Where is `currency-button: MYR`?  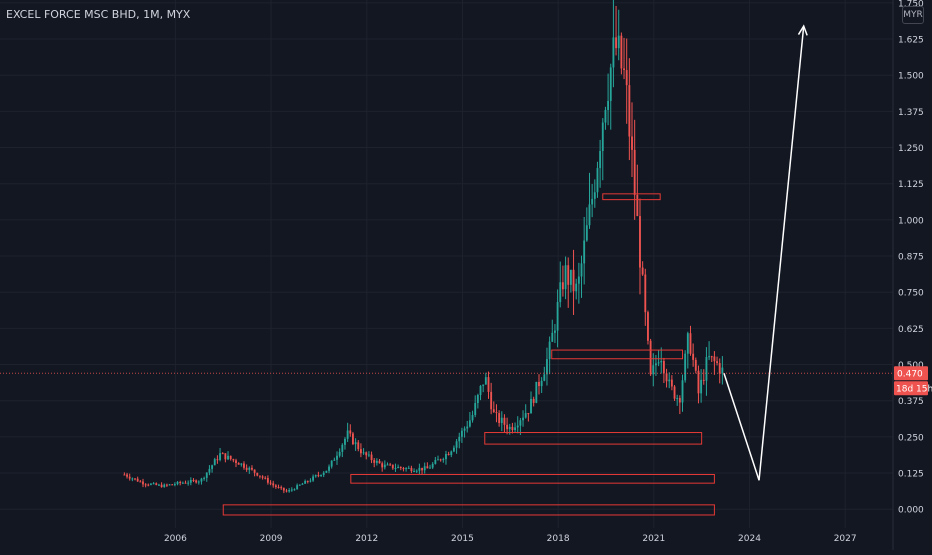 currency-button: MYR is located at coordinates (913, 15).